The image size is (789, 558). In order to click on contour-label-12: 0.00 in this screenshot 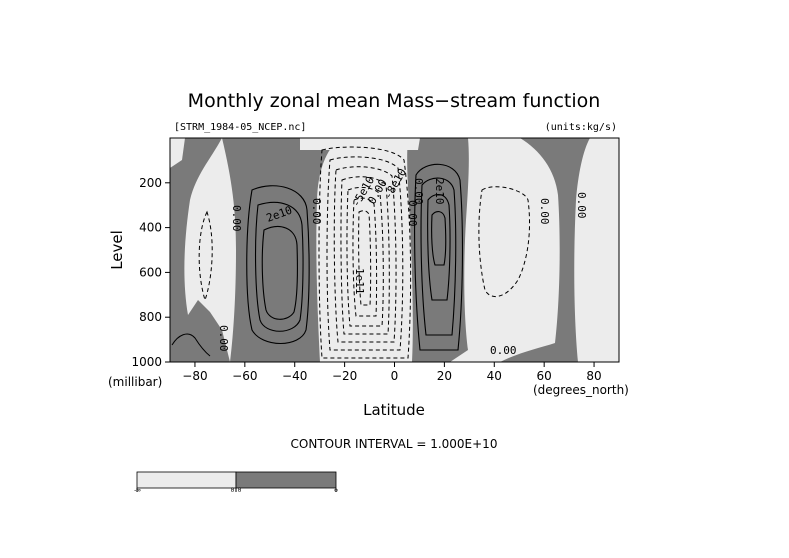, I will do `click(581, 205)`.